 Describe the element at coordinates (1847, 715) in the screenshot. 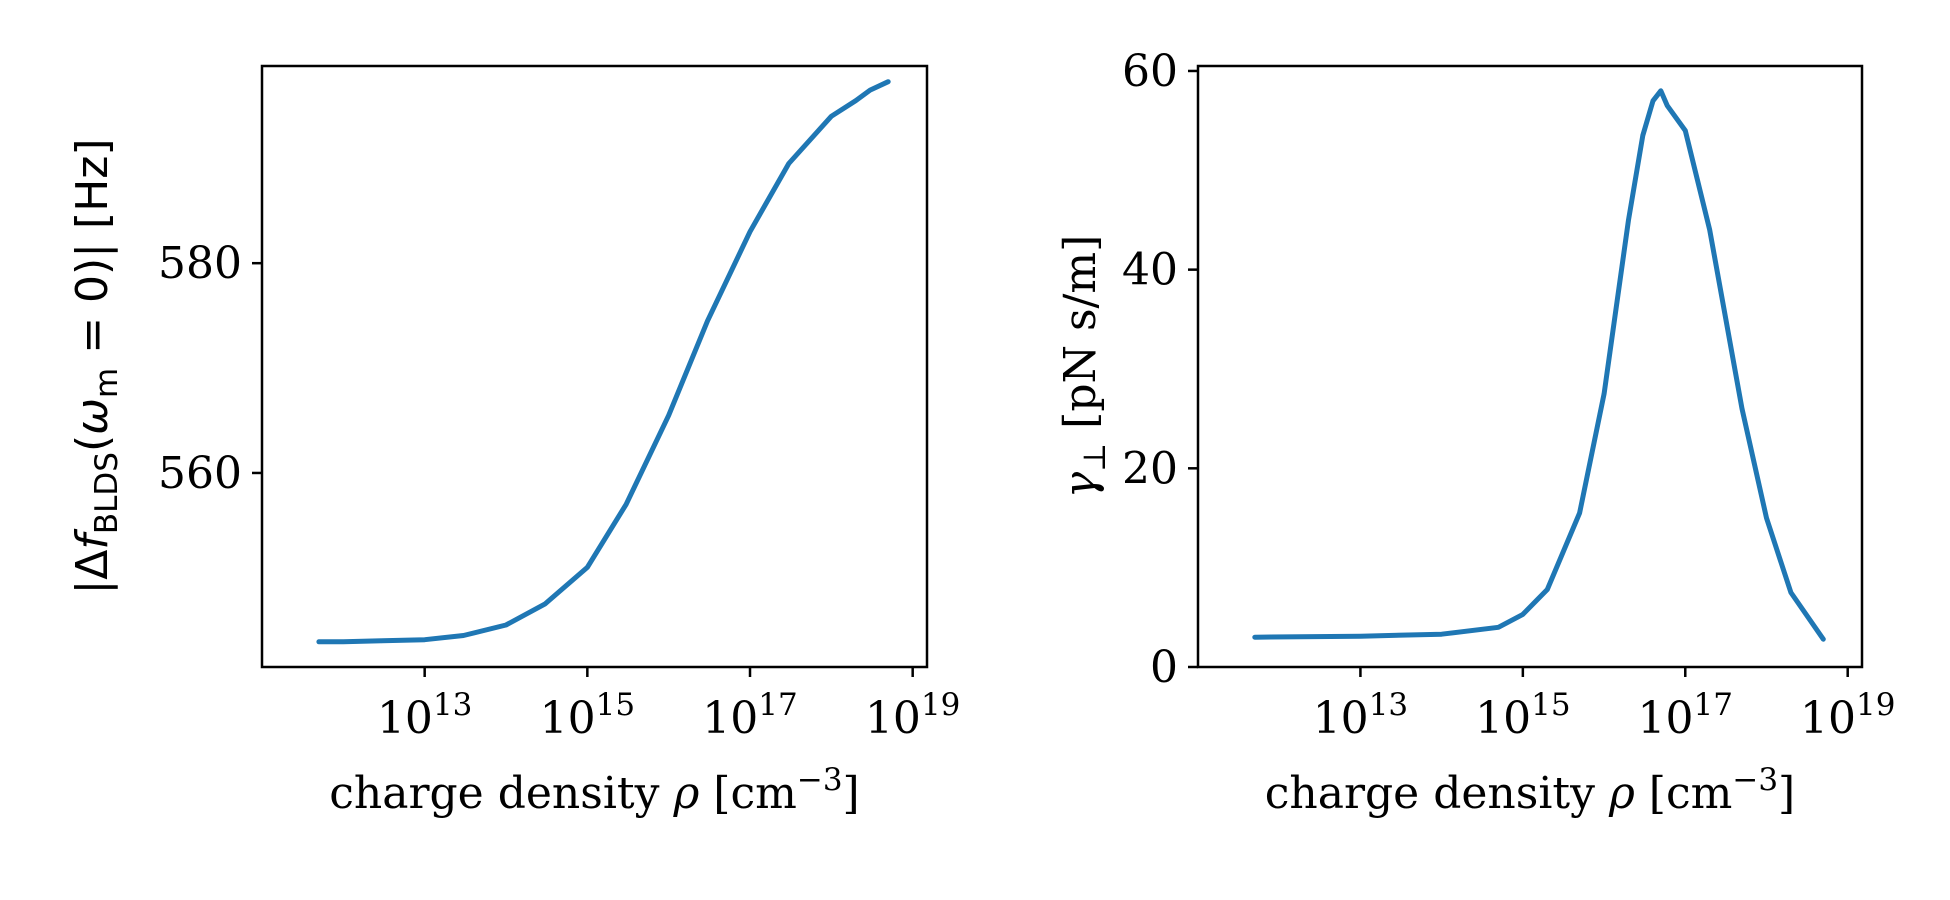

I see `right-x-tick-label-3: 1019` at that location.